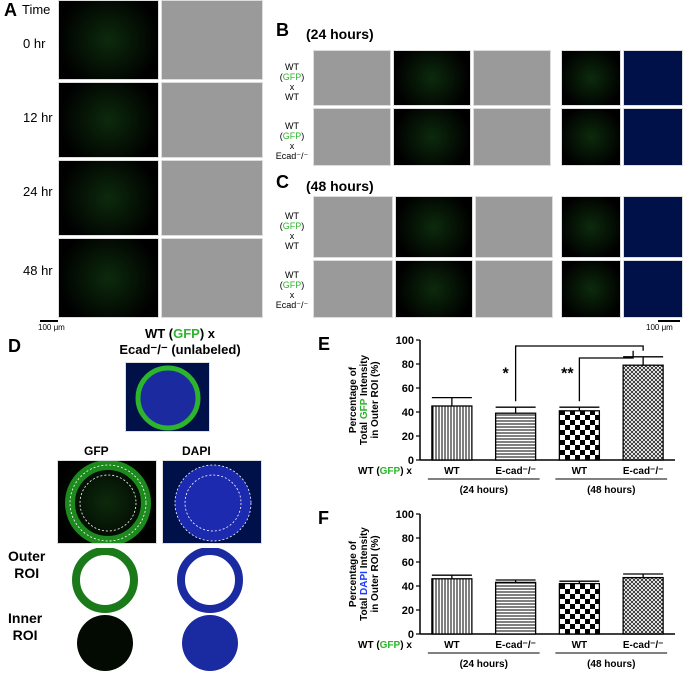 This screenshot has width=685, height=675. Describe the element at coordinates (14, 346) in the screenshot. I see `panel-d-letter: D` at that location.